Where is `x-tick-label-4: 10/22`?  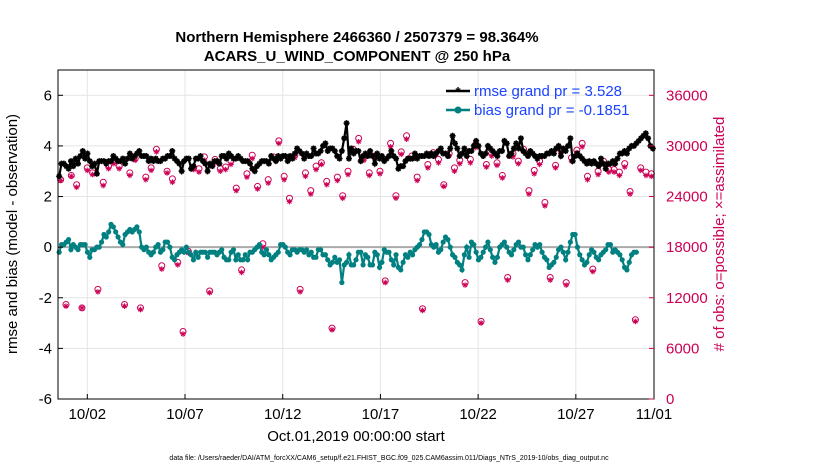
x-tick-label-4: 10/22 is located at coordinates (478, 414).